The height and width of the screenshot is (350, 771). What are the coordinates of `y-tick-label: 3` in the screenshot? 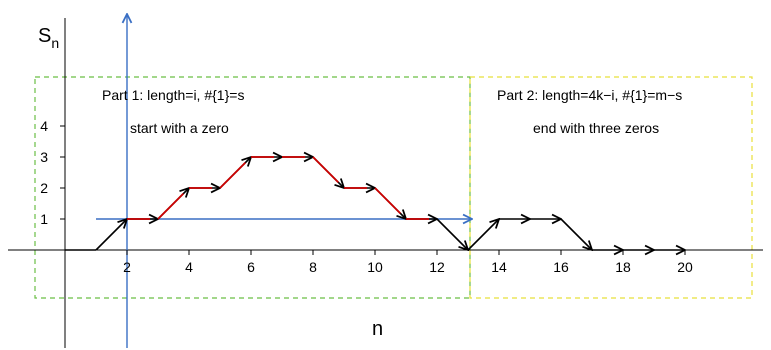 It's located at (44, 157).